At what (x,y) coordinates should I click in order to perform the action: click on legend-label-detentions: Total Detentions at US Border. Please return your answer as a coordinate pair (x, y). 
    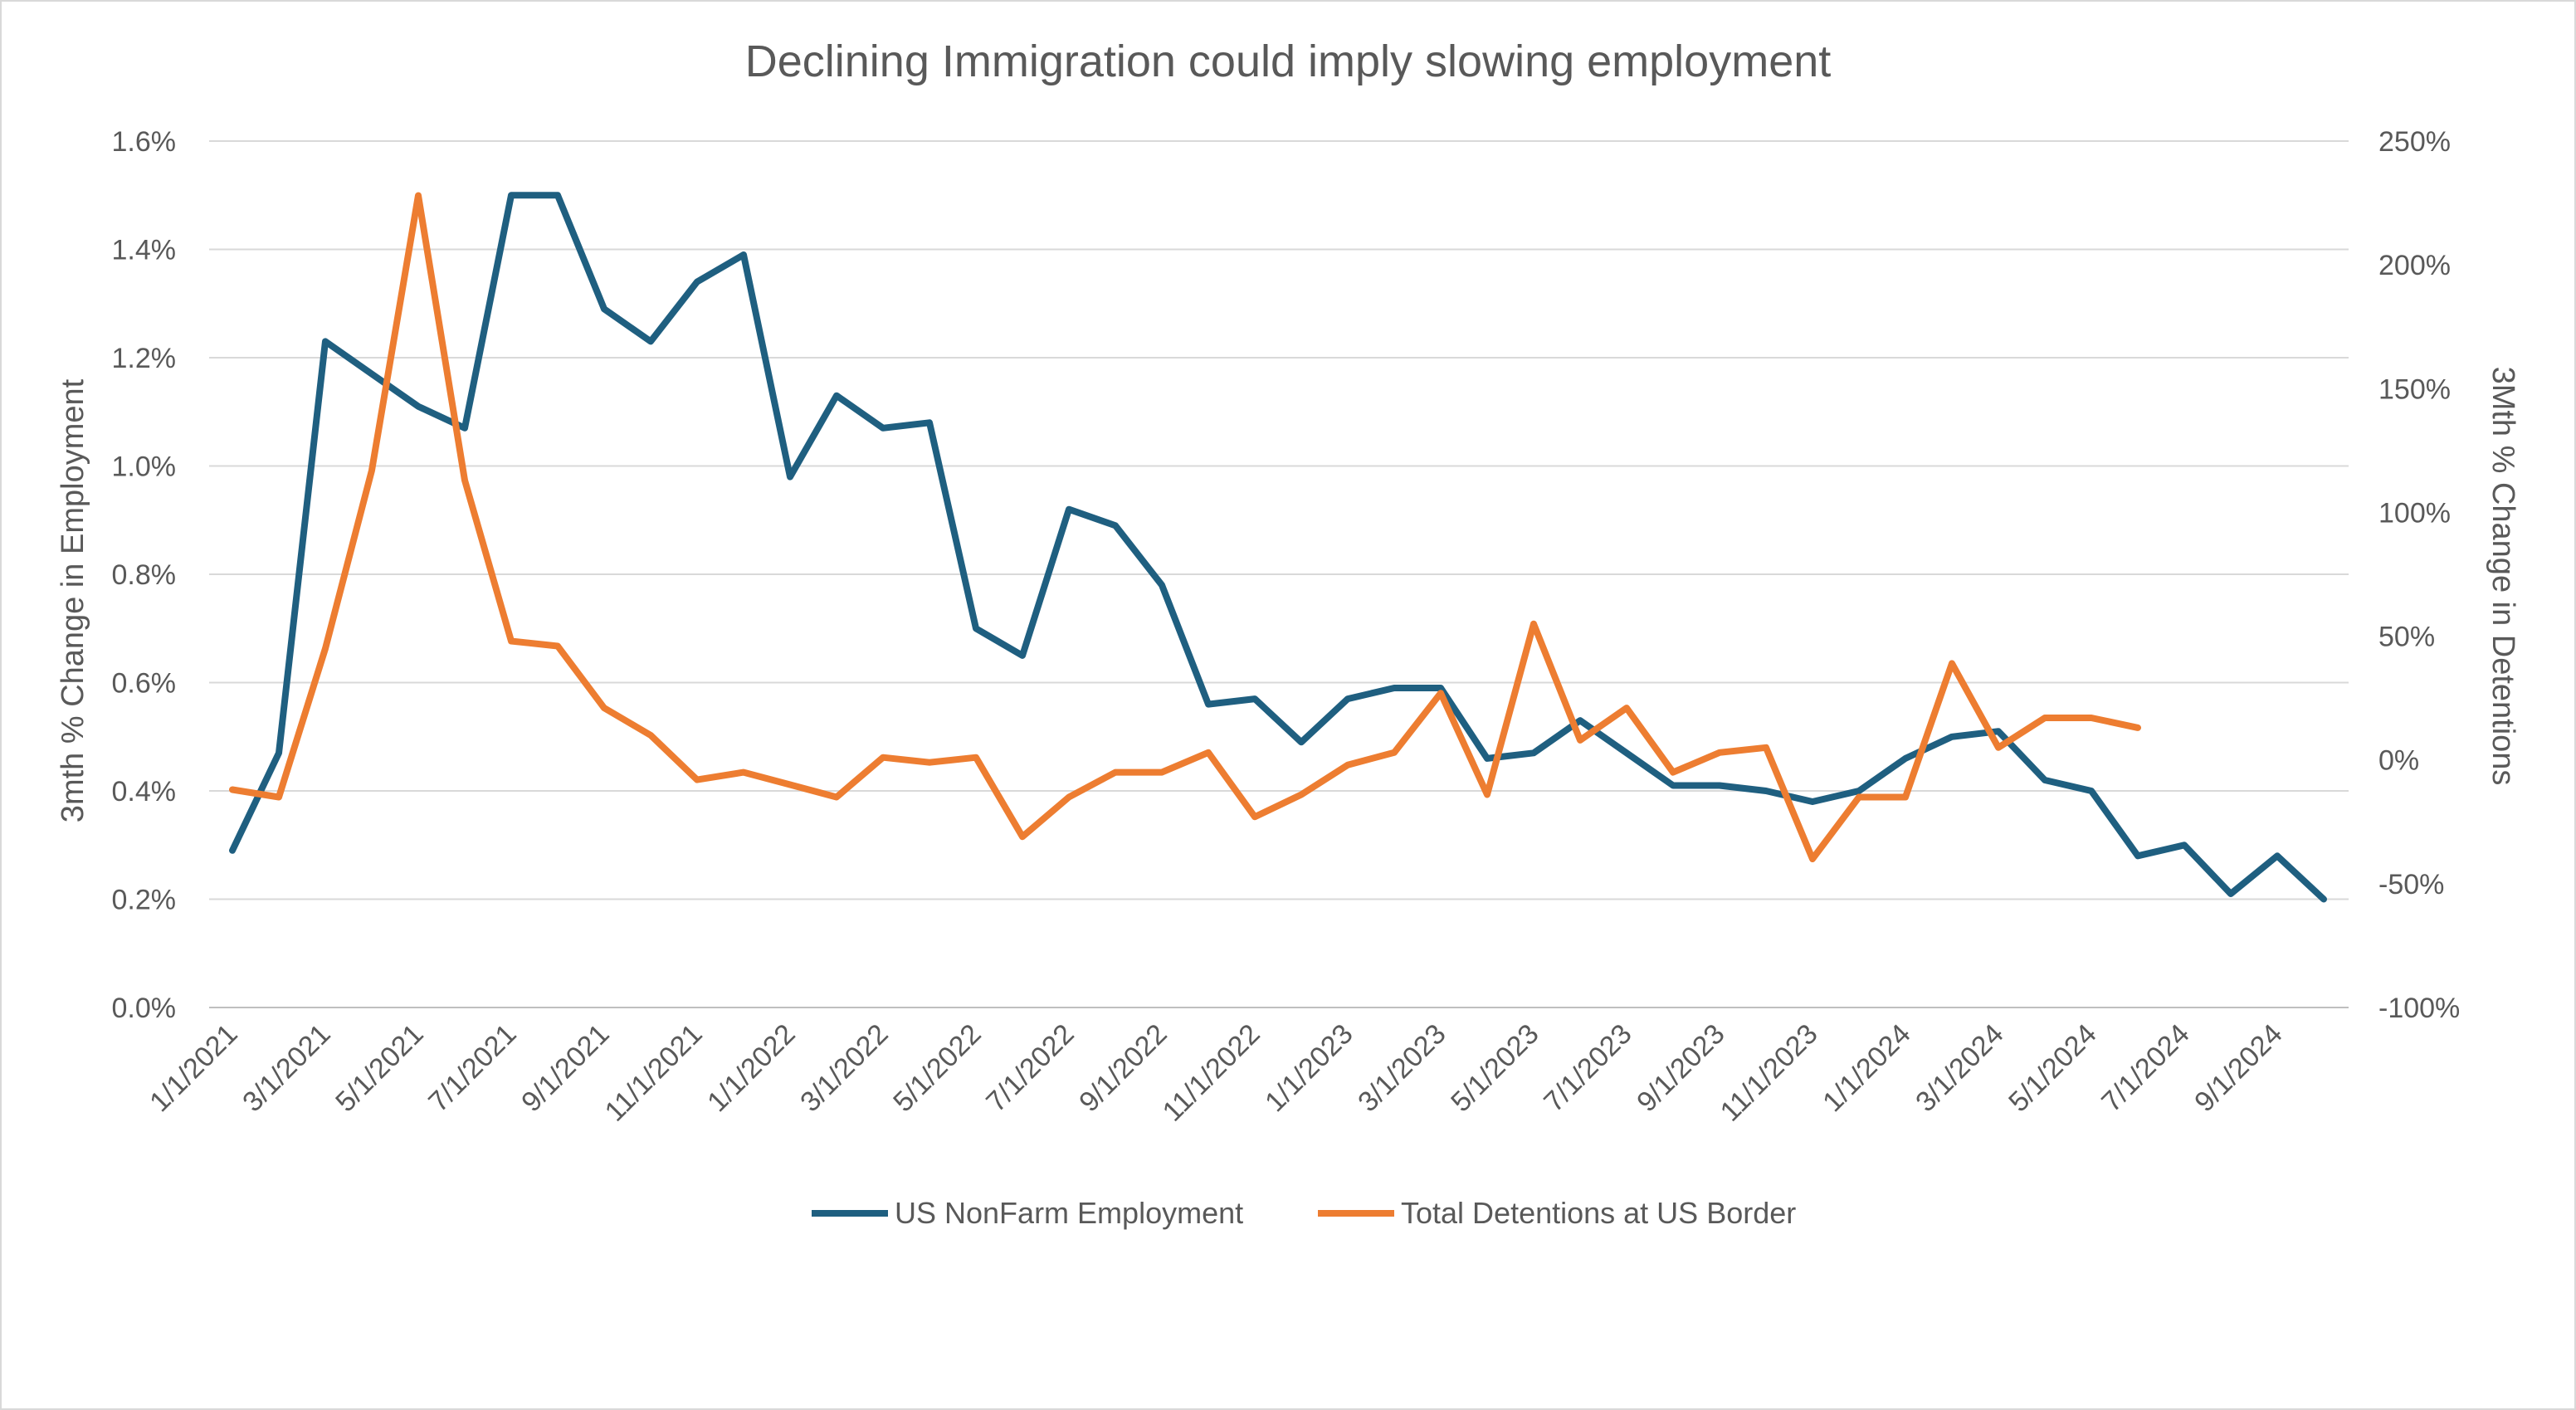
    Looking at the image, I should click on (1599, 1213).